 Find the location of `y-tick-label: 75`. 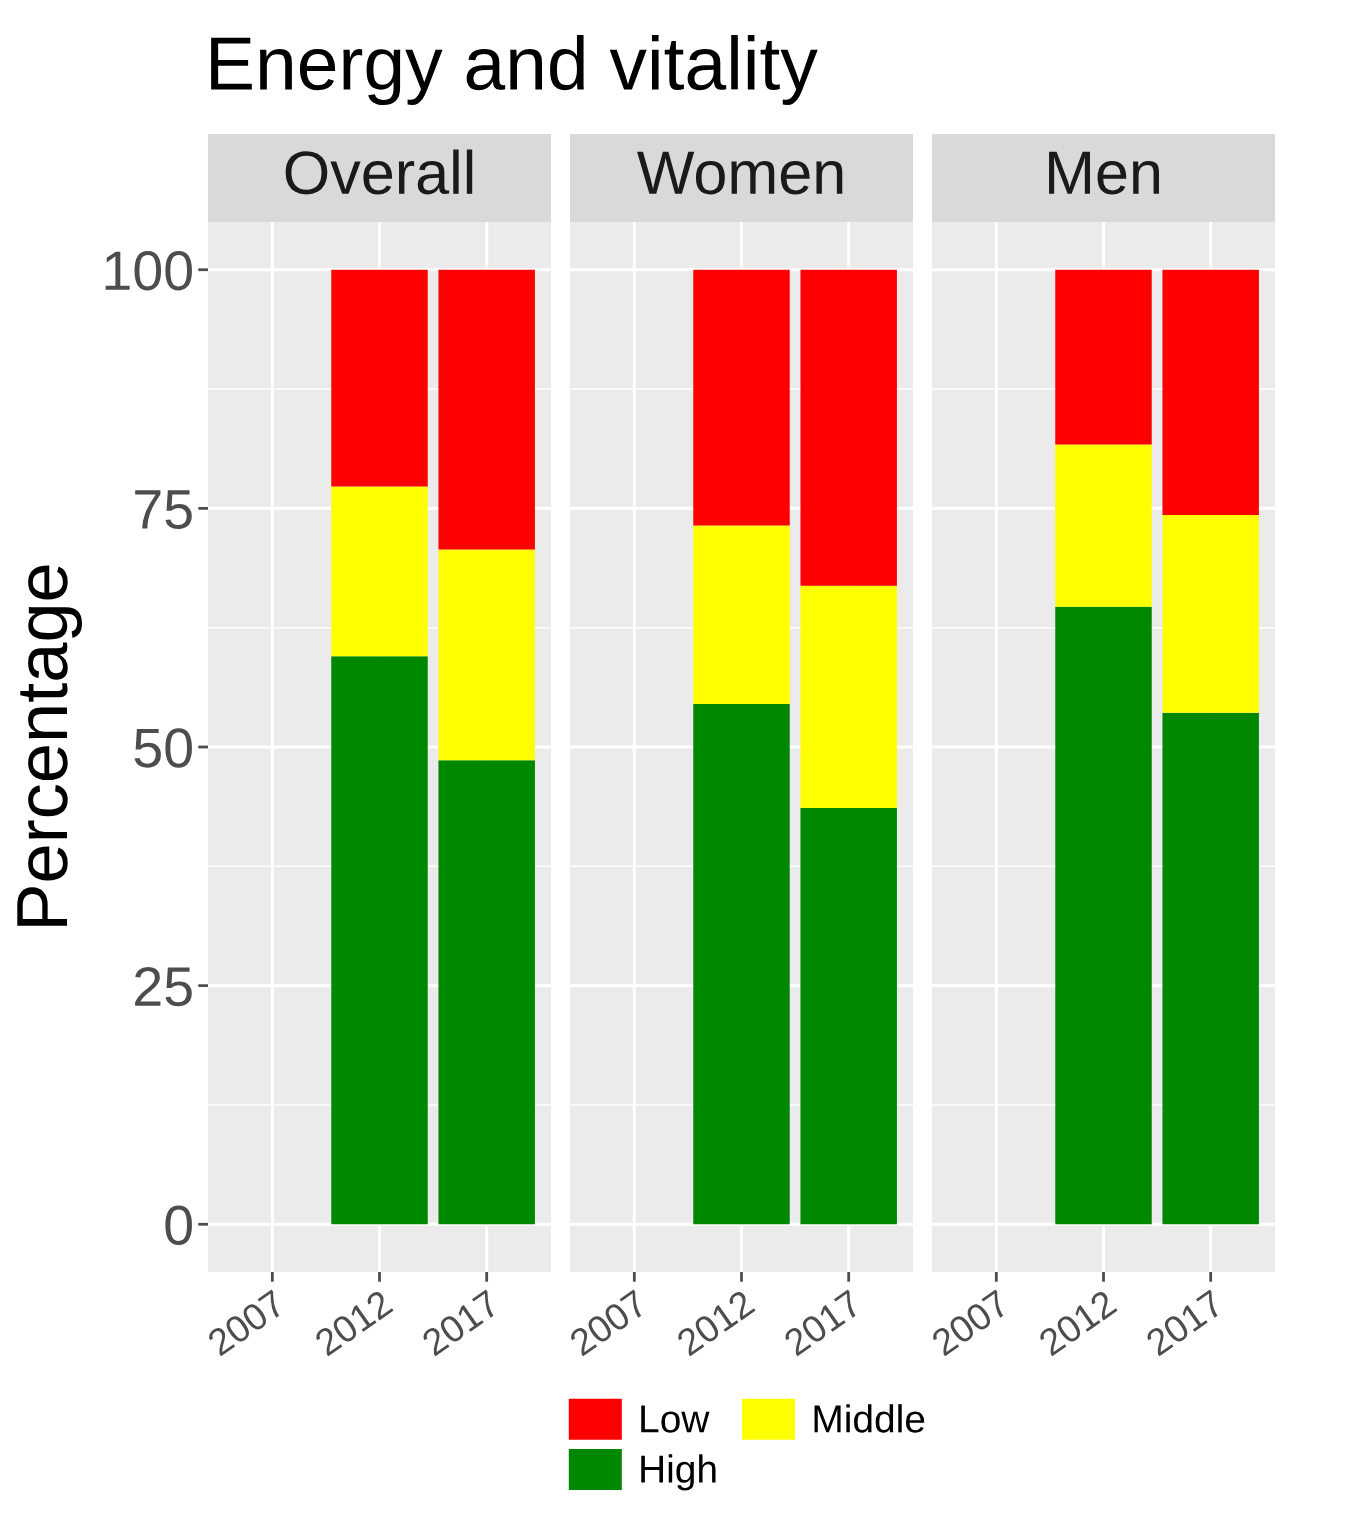

y-tick-label: 75 is located at coordinates (163, 510).